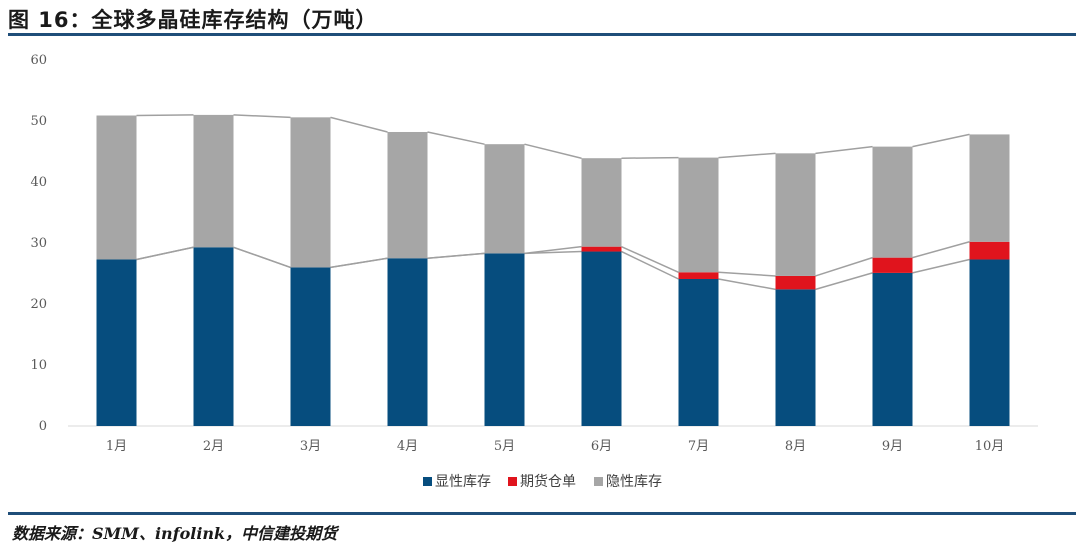 The image size is (1080, 547). What do you see at coordinates (193, 20) in the screenshot?
I see `chart-title: 图 16：全球多晶硅库存结构（万吨）` at bounding box center [193, 20].